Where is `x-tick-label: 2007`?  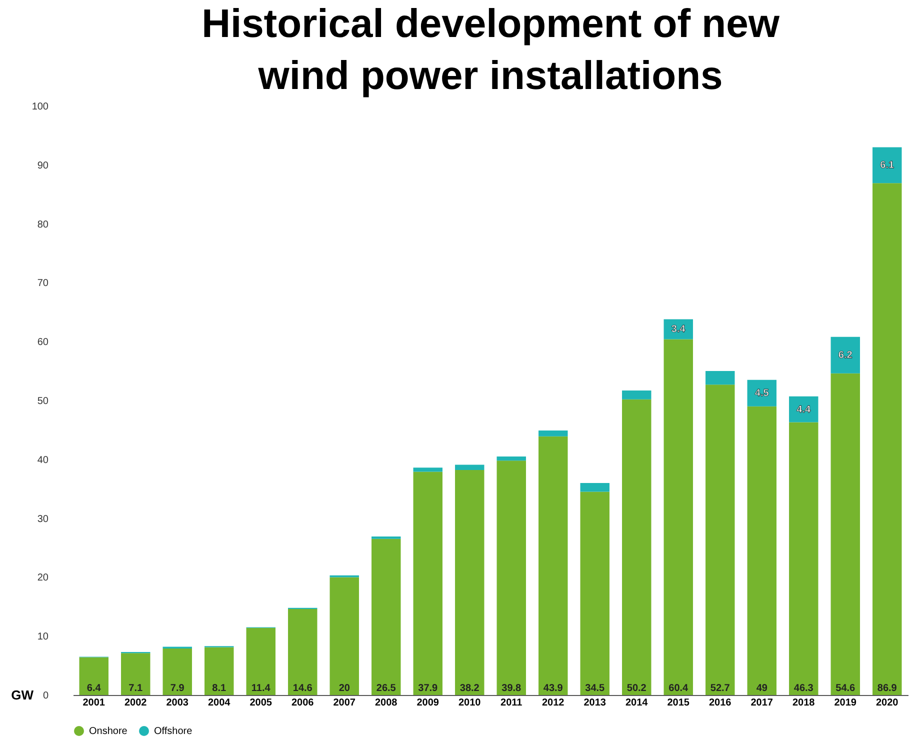
x-tick-label: 2007 is located at coordinates (344, 703).